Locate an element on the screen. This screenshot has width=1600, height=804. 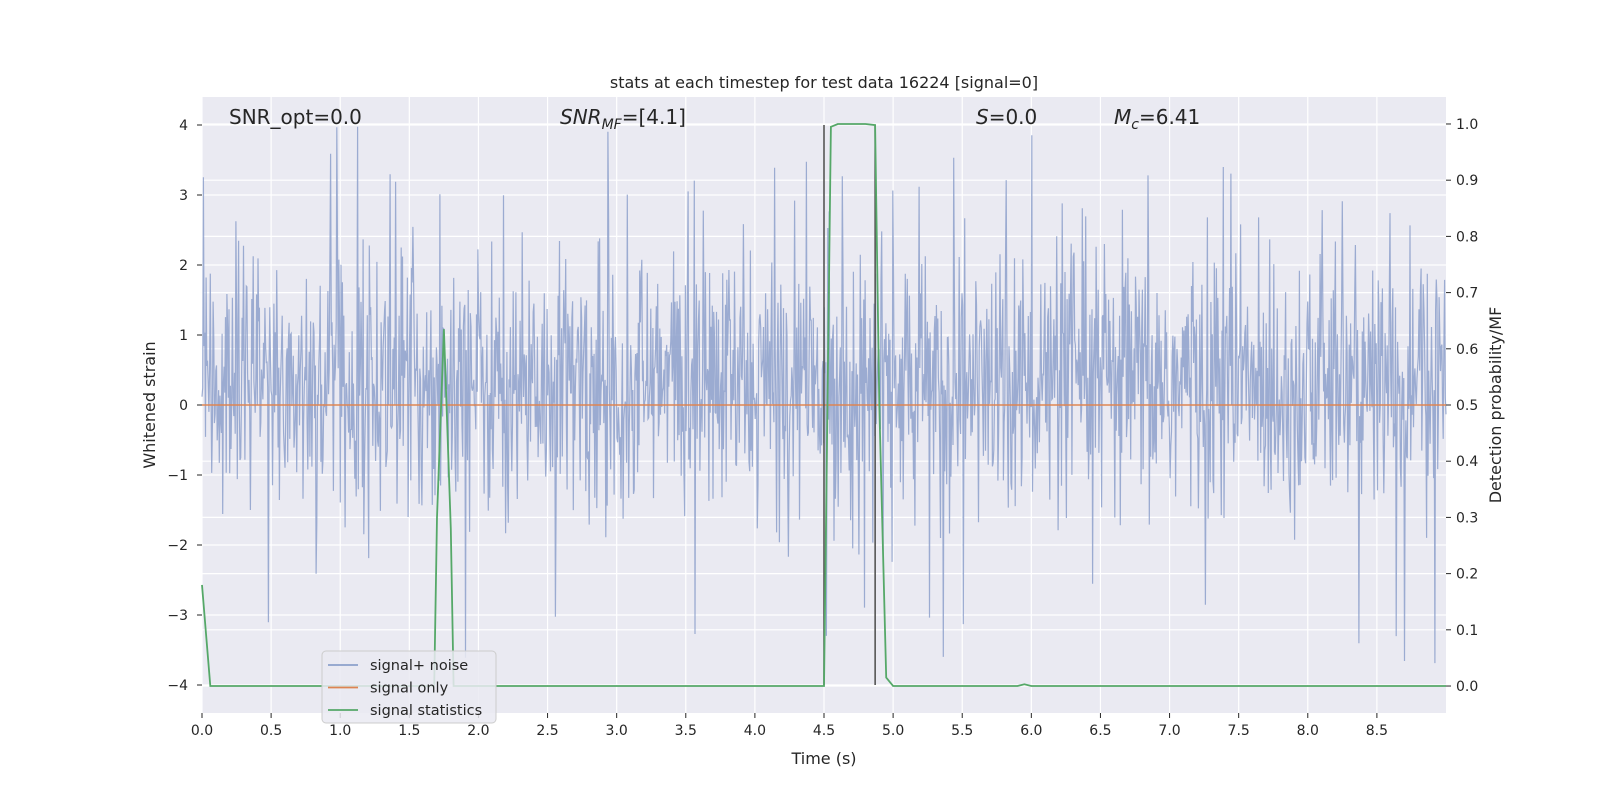
x-tick-label: 0.5 is located at coordinates (271, 731).